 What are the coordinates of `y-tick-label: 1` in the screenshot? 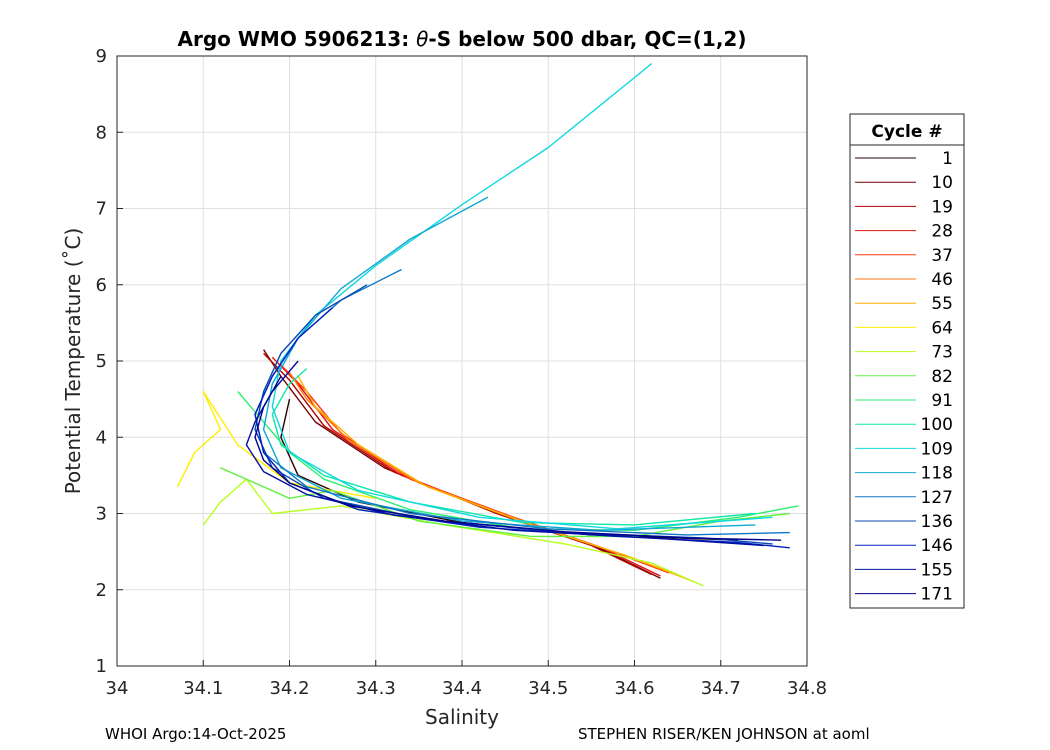 It's located at (101, 666).